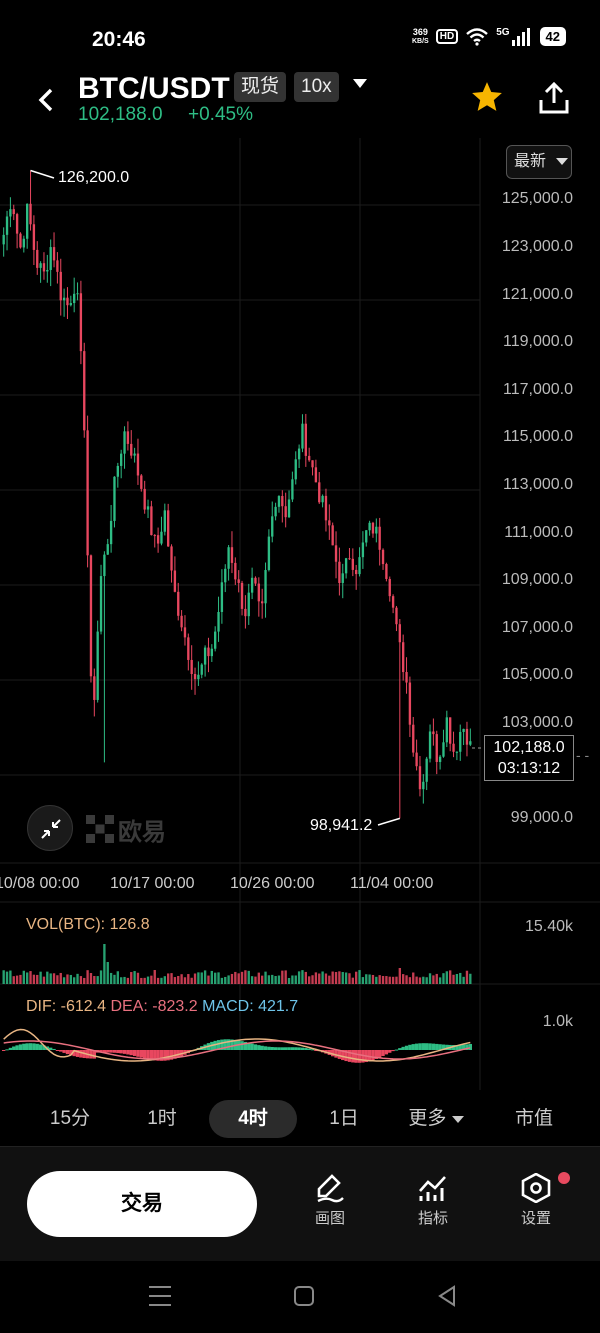 This screenshot has width=600, height=1333. What do you see at coordinates (142, 1204) in the screenshot?
I see `trade-button: 交易` at bounding box center [142, 1204].